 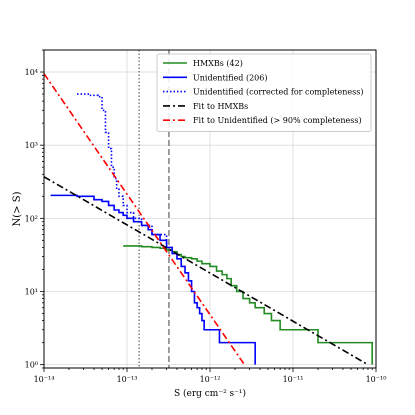 I want to click on y-tick-label: 10⁴, so click(x=31, y=72).